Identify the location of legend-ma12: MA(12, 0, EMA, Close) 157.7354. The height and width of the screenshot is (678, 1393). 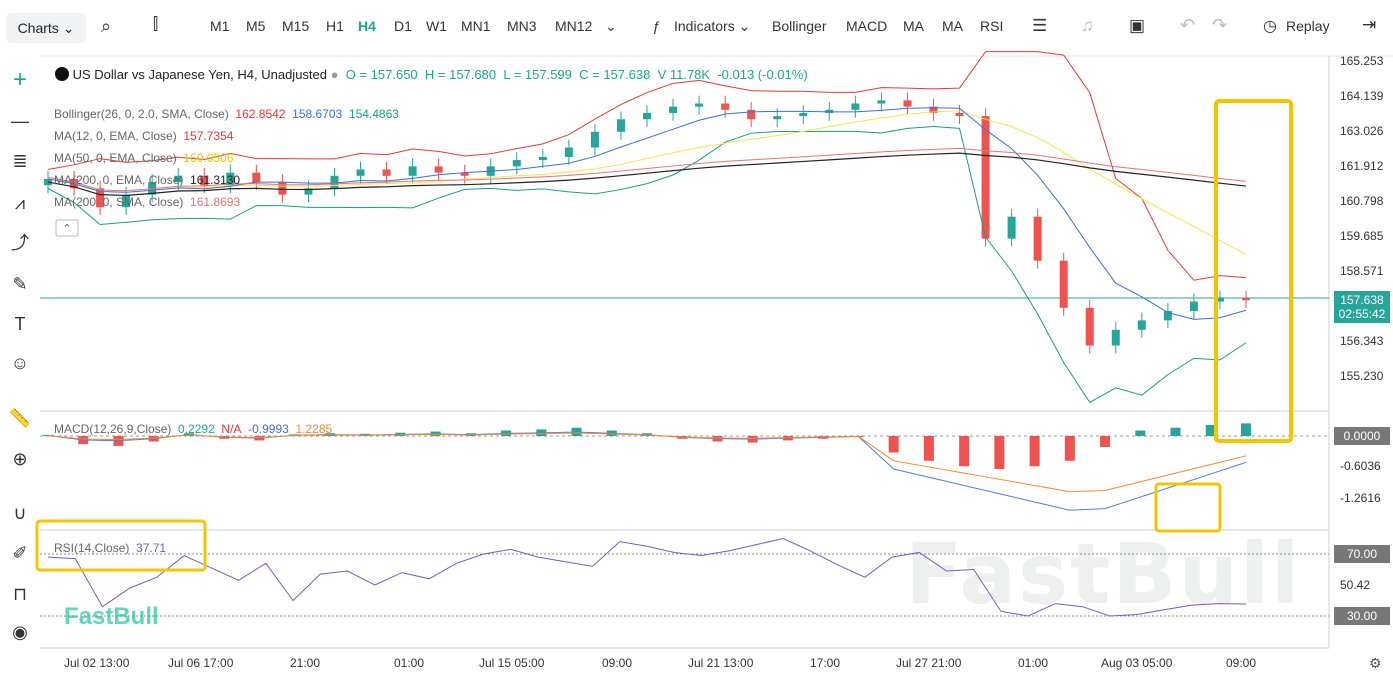
(144, 136).